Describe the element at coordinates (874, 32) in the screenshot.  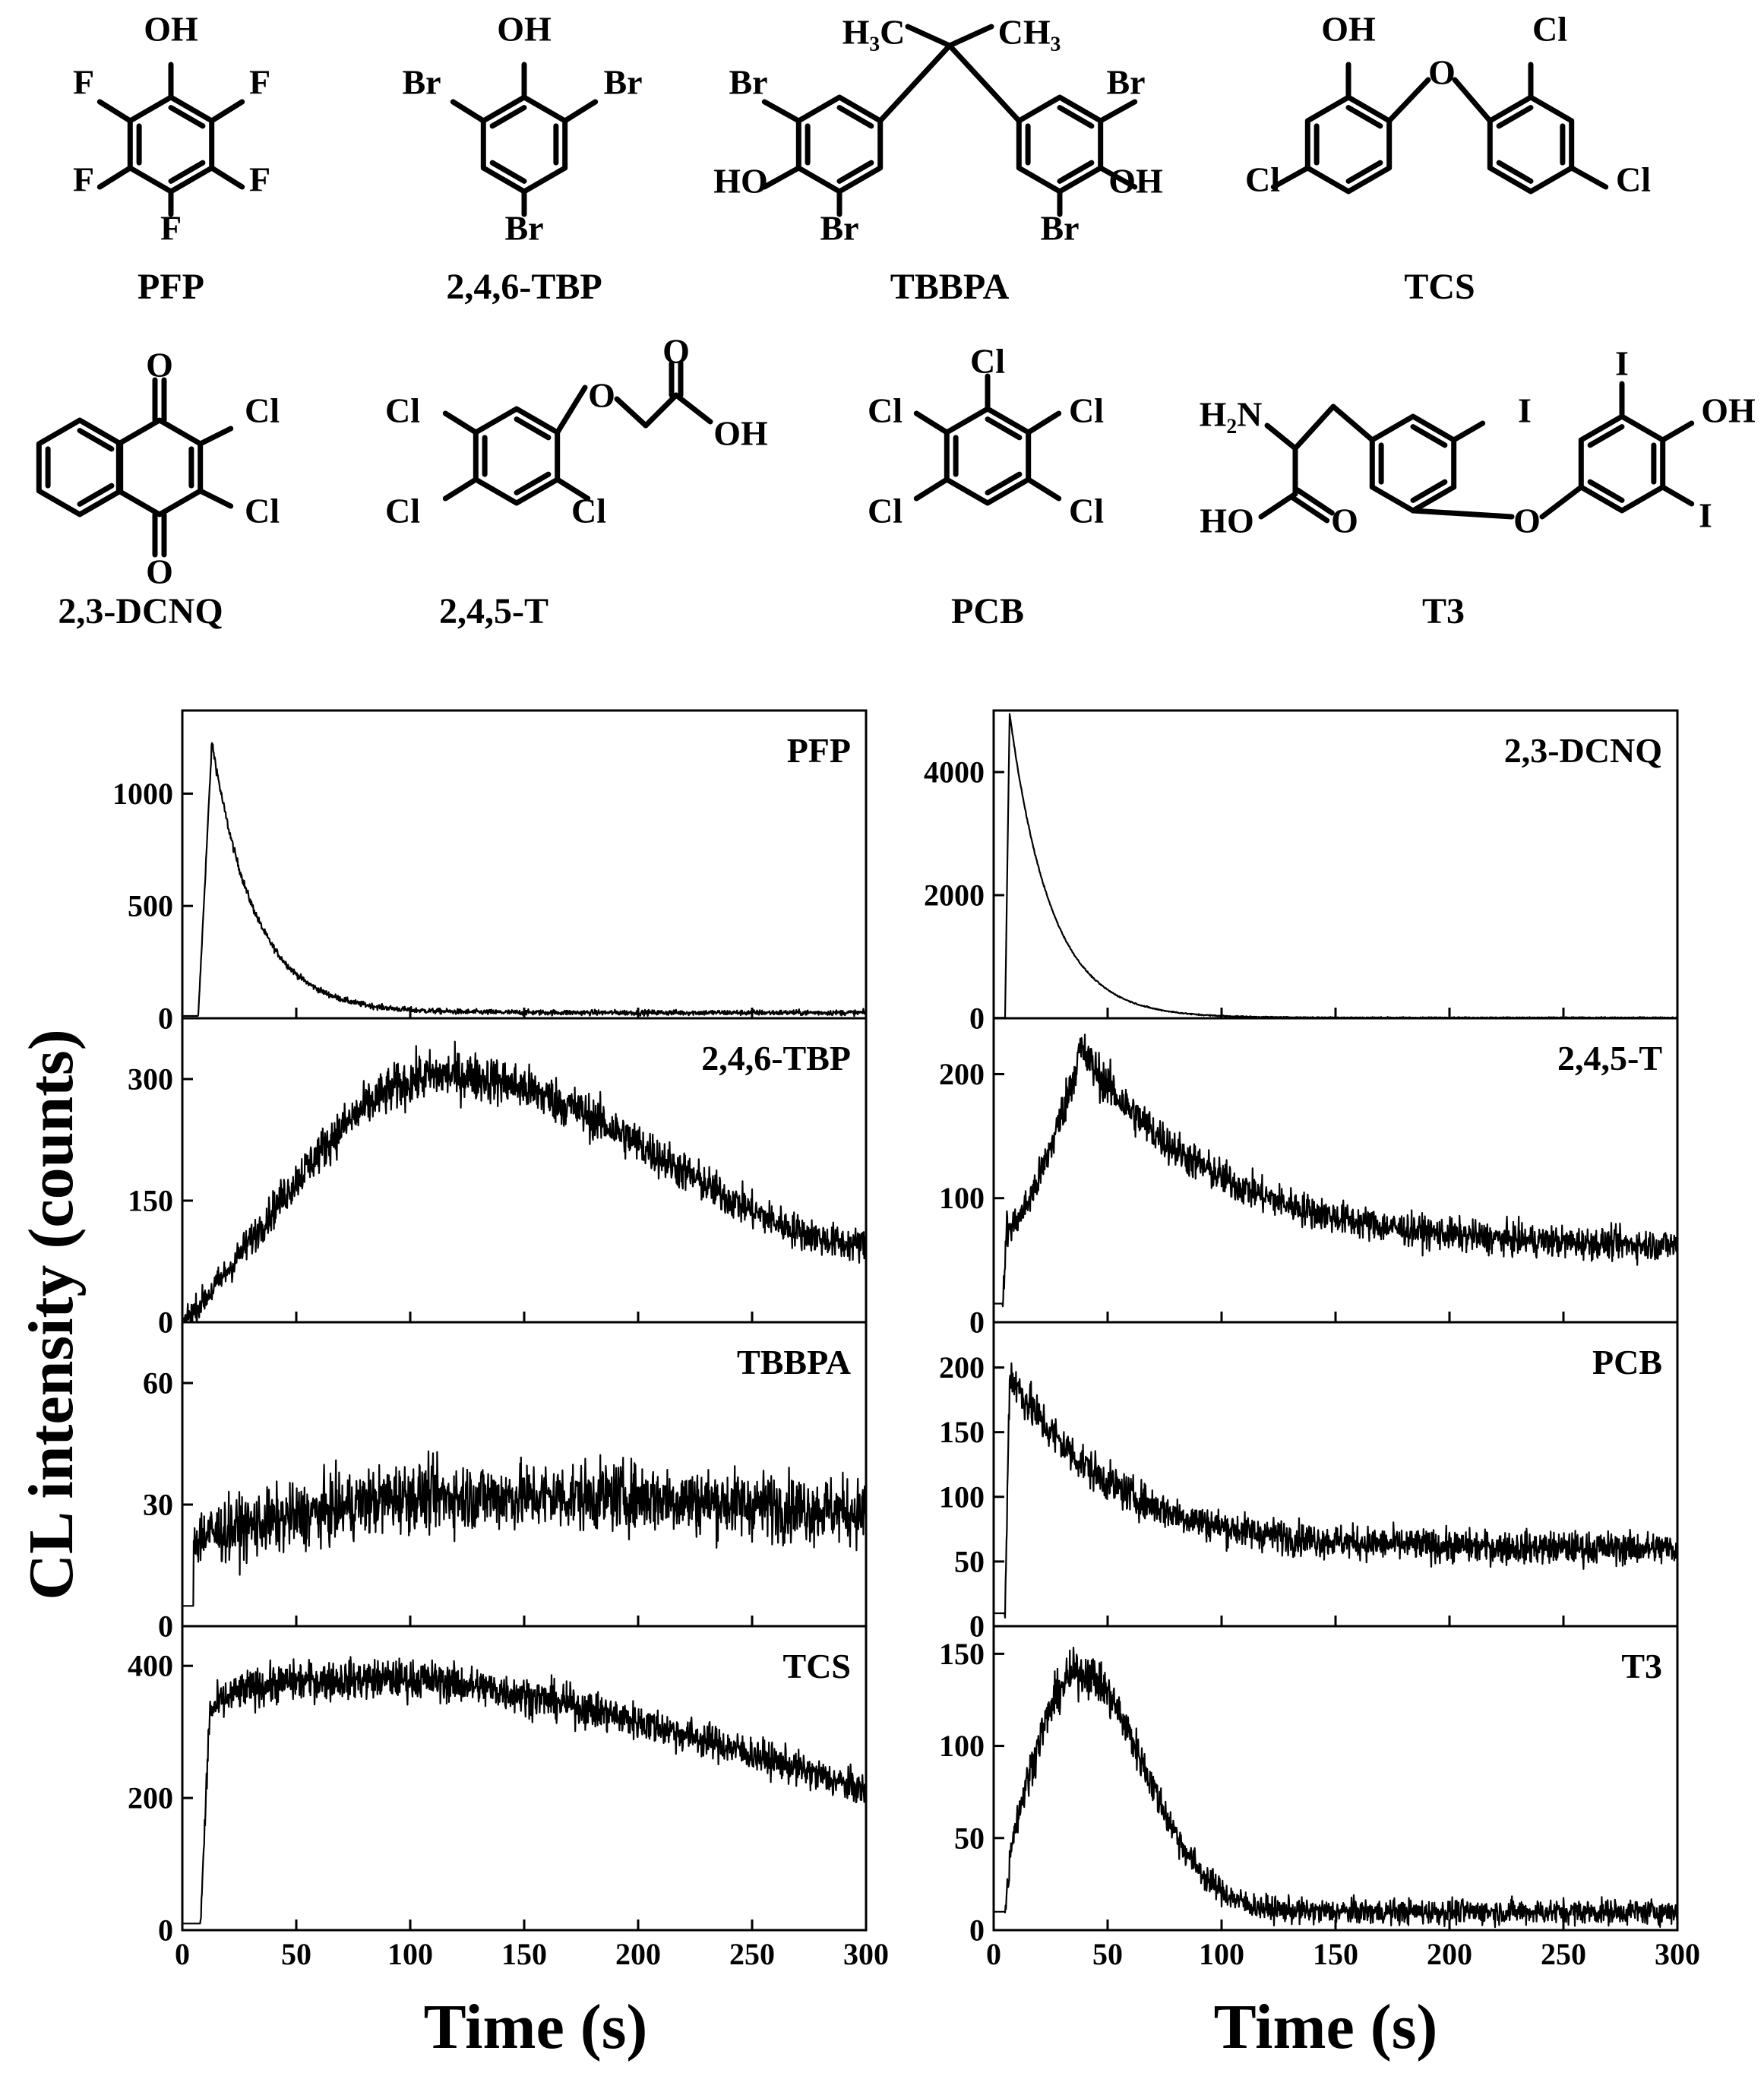
I see `atom-label: H₃C` at that location.